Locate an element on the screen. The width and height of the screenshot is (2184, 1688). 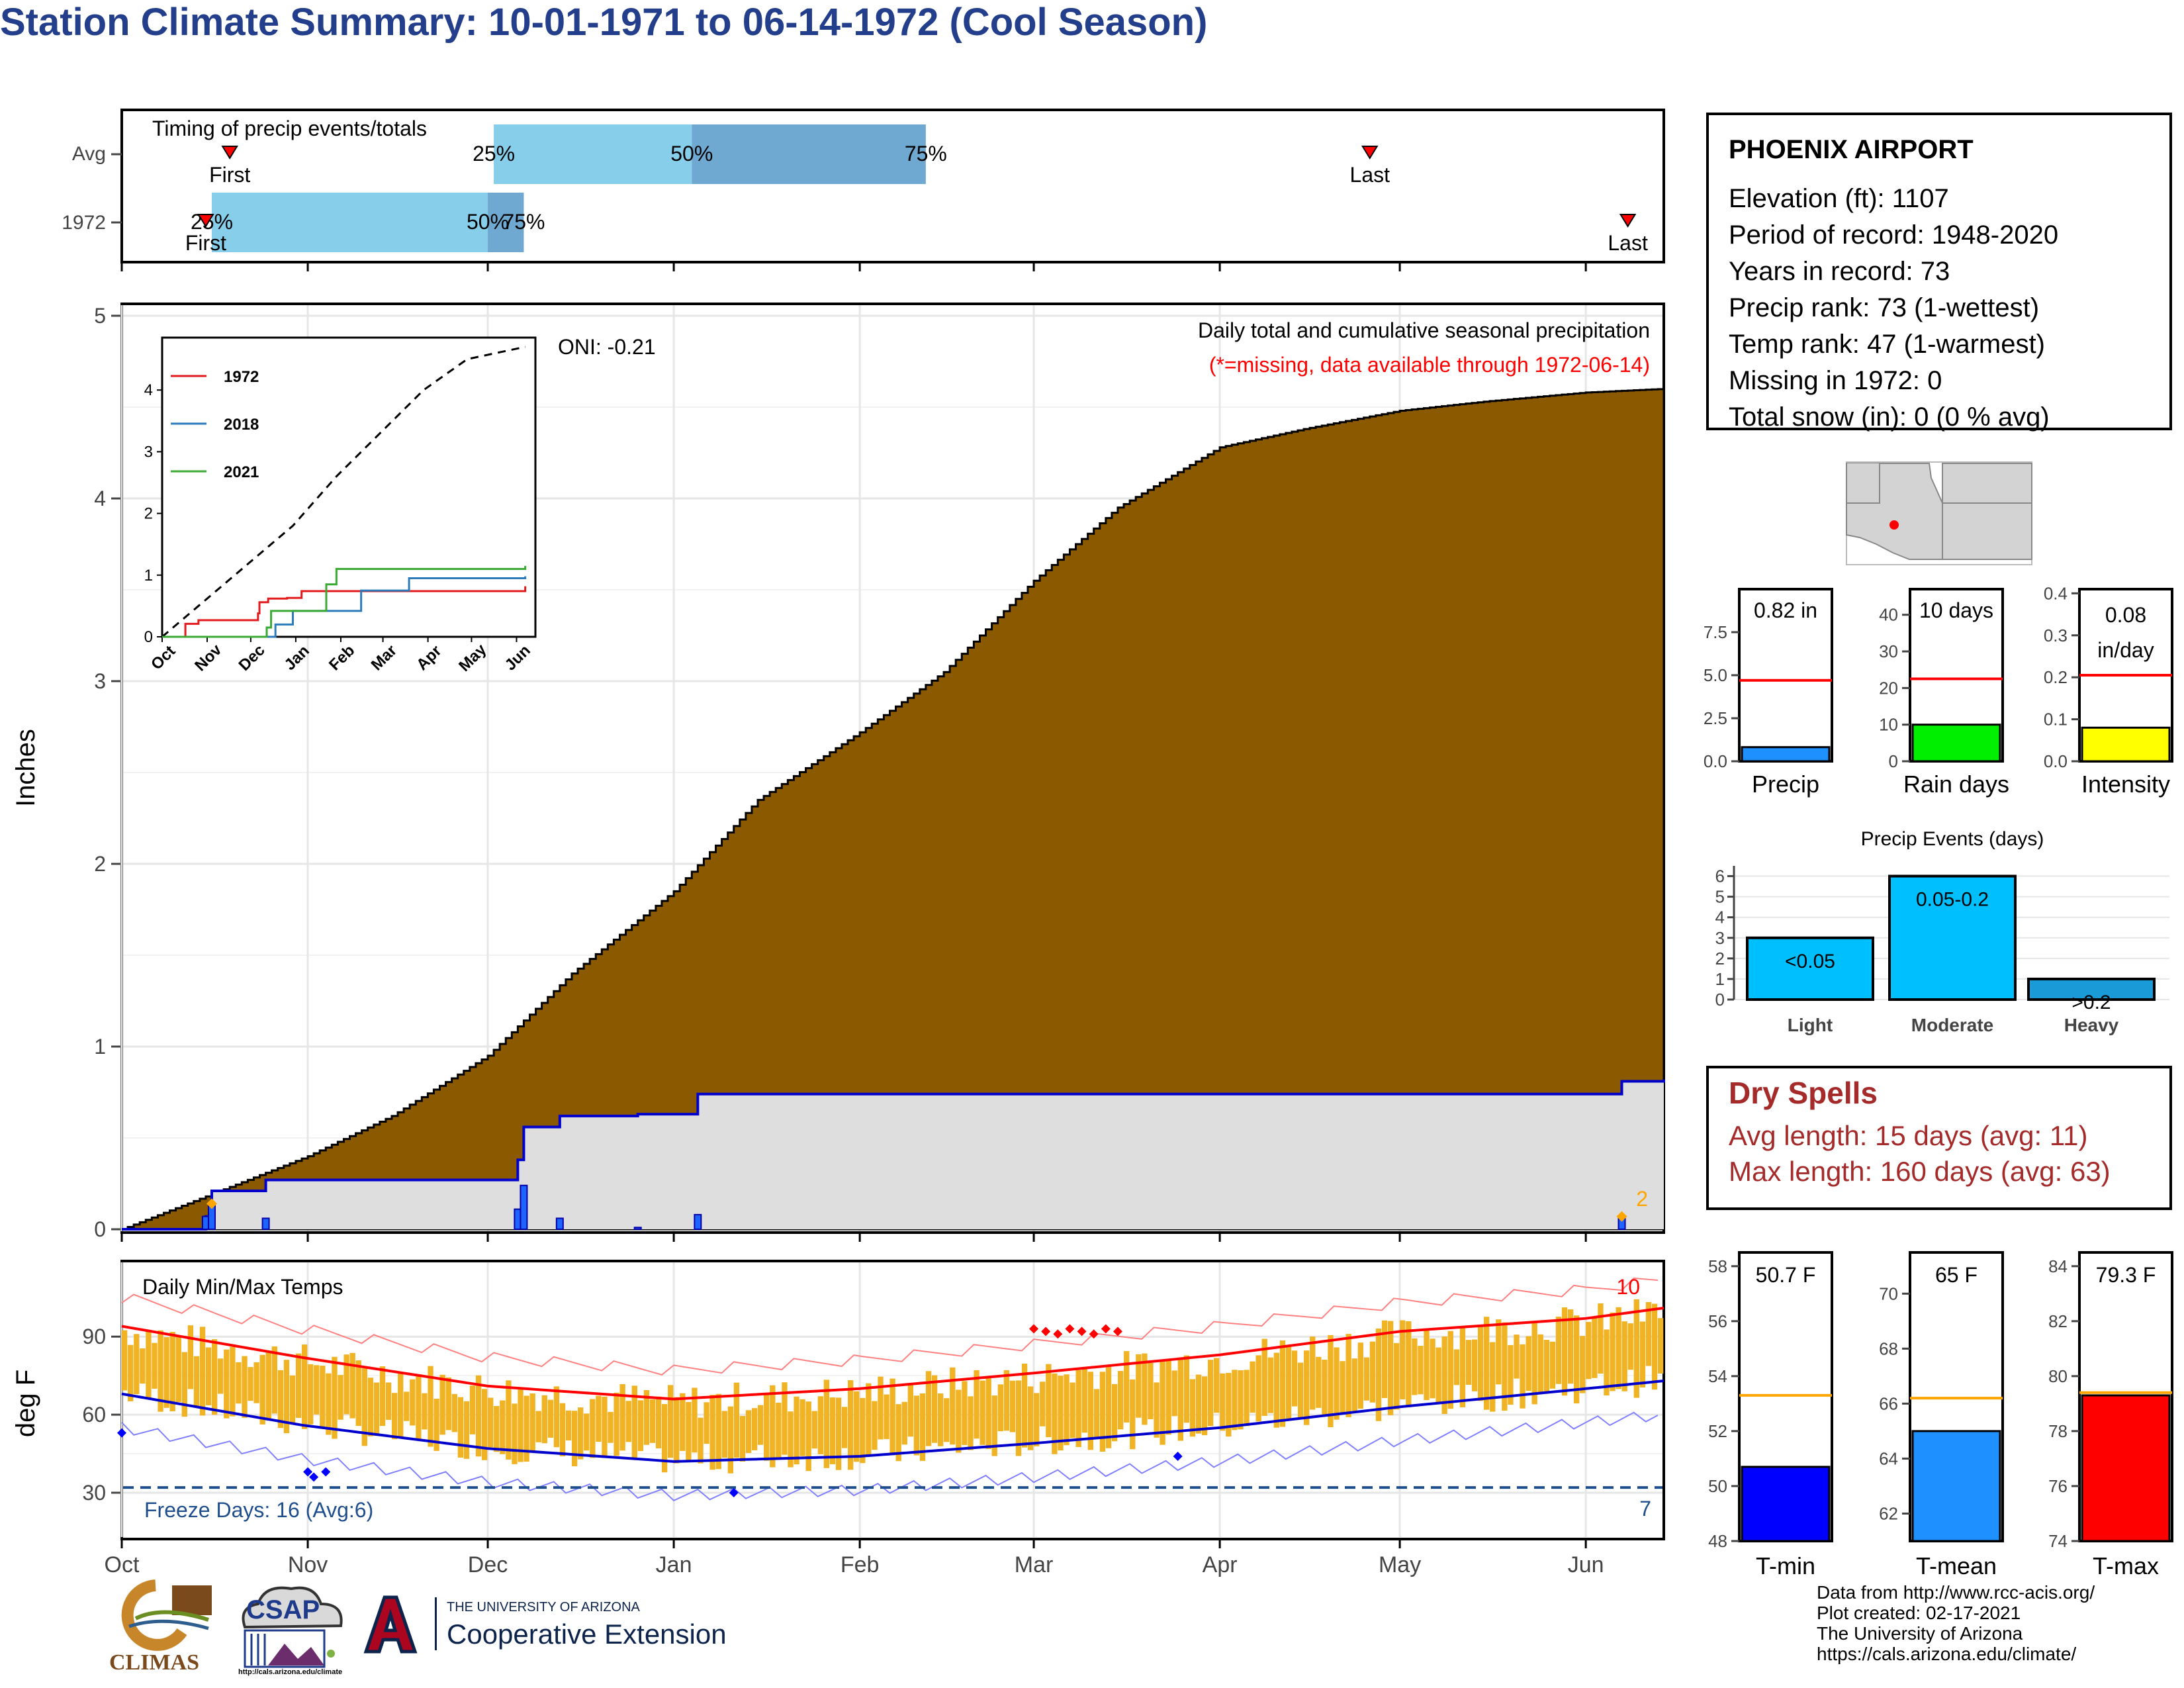
temps-xtick-label: Apr is located at coordinates (1220, 1564).